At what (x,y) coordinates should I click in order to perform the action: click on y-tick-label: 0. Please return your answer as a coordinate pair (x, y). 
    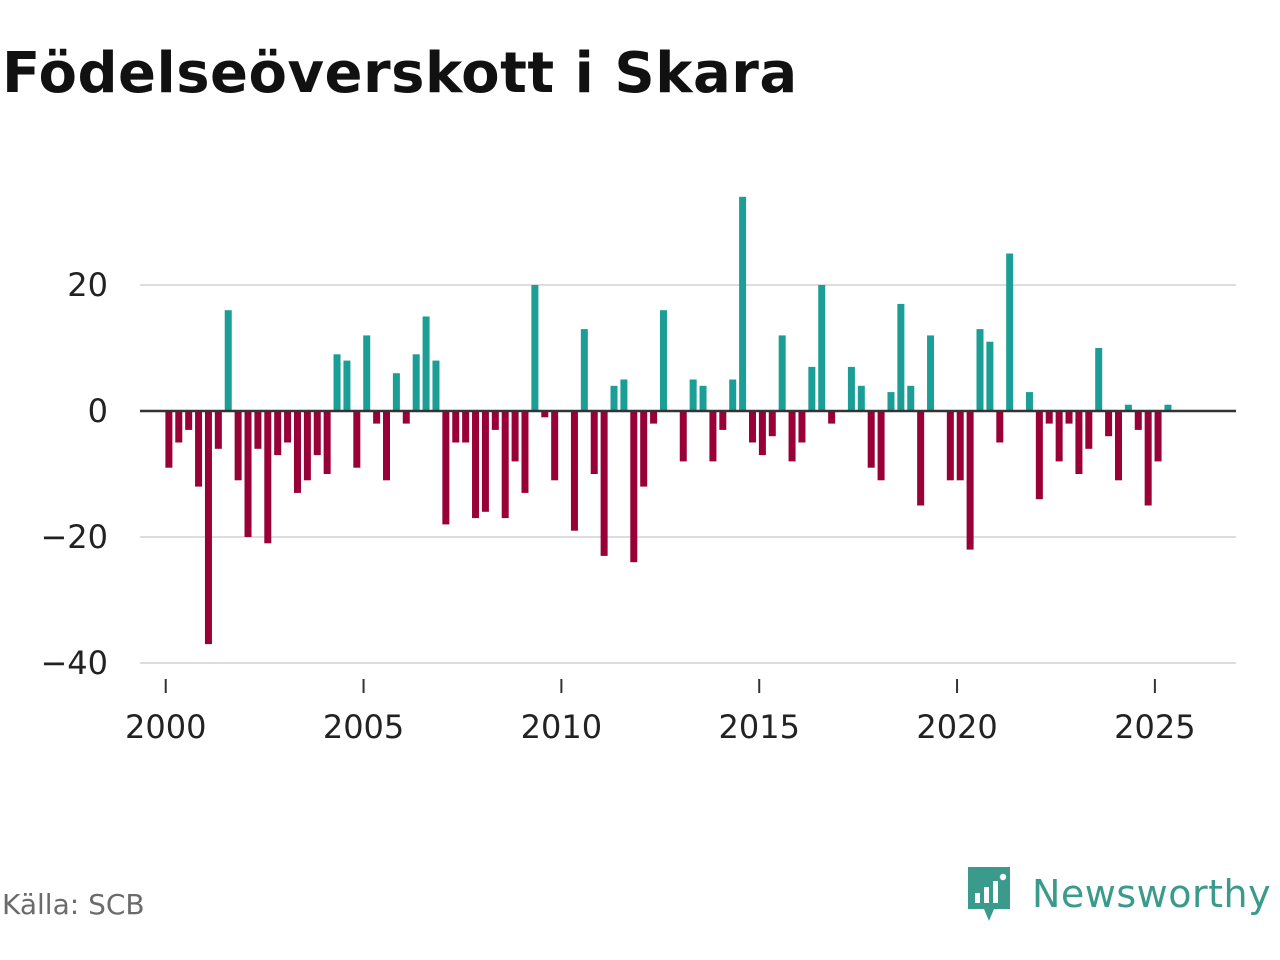
    Looking at the image, I should click on (98, 411).